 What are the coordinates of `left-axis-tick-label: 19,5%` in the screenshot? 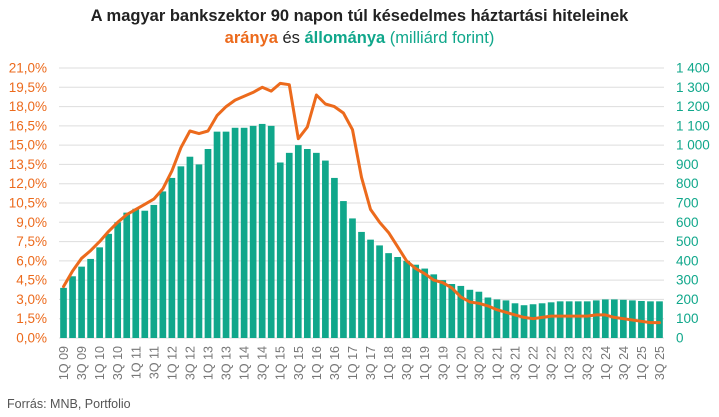 It's located at (28, 87).